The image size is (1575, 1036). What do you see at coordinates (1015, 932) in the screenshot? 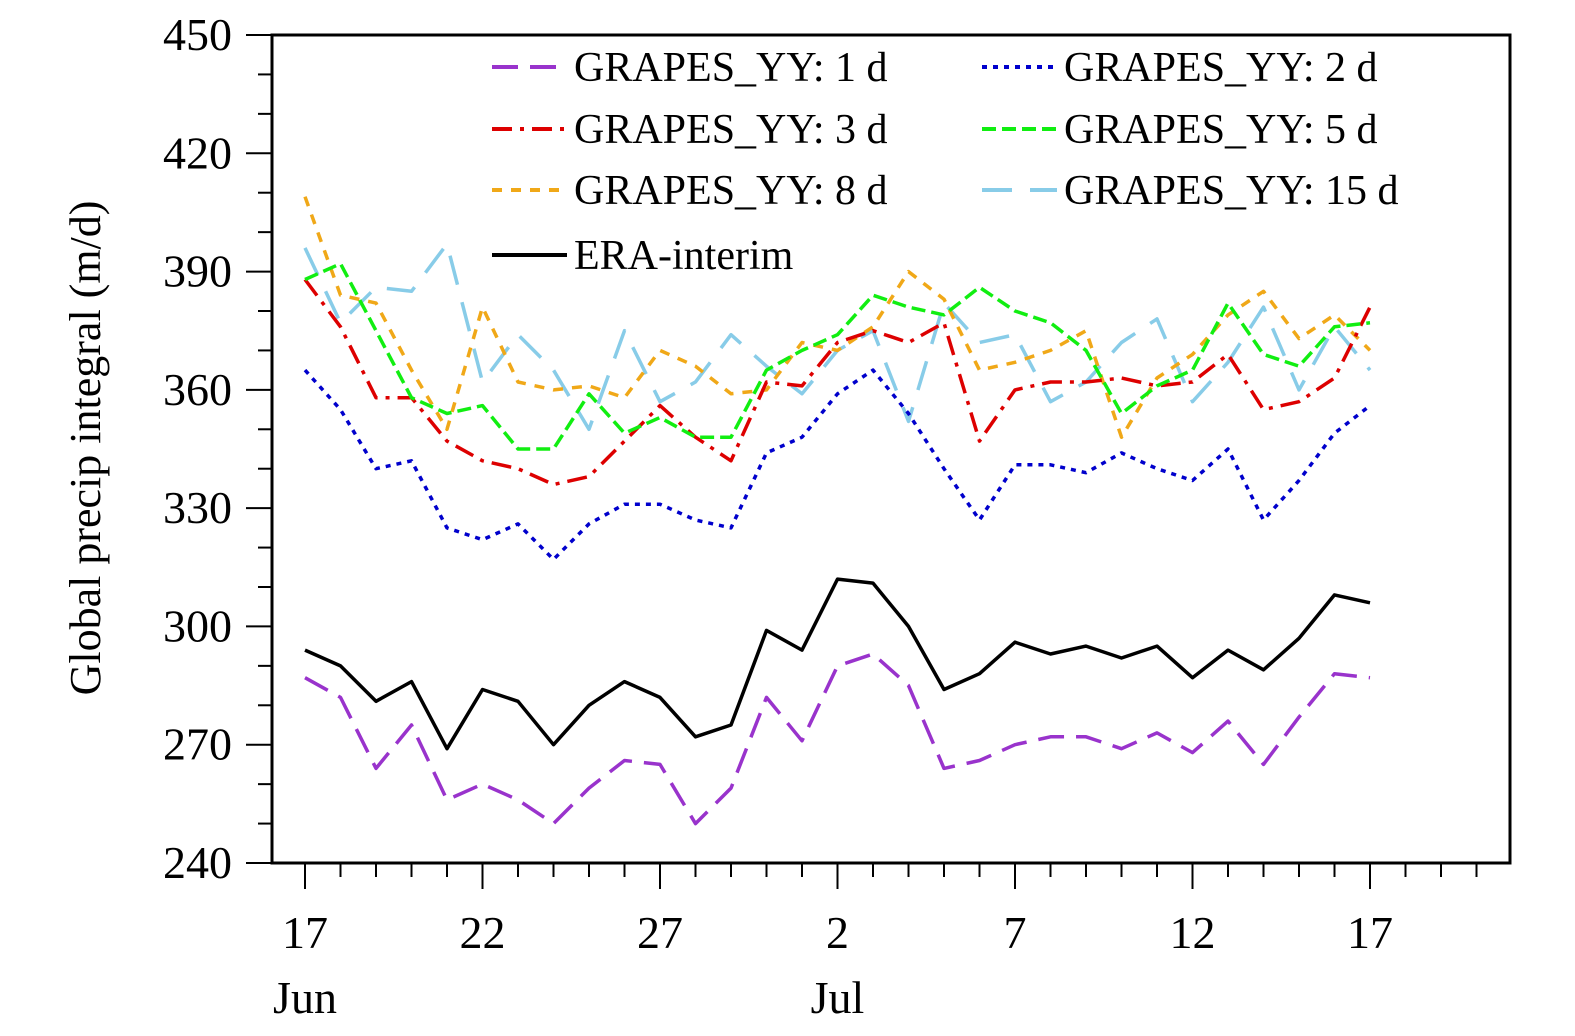
I see `x-tick-label: 7` at bounding box center [1015, 932].